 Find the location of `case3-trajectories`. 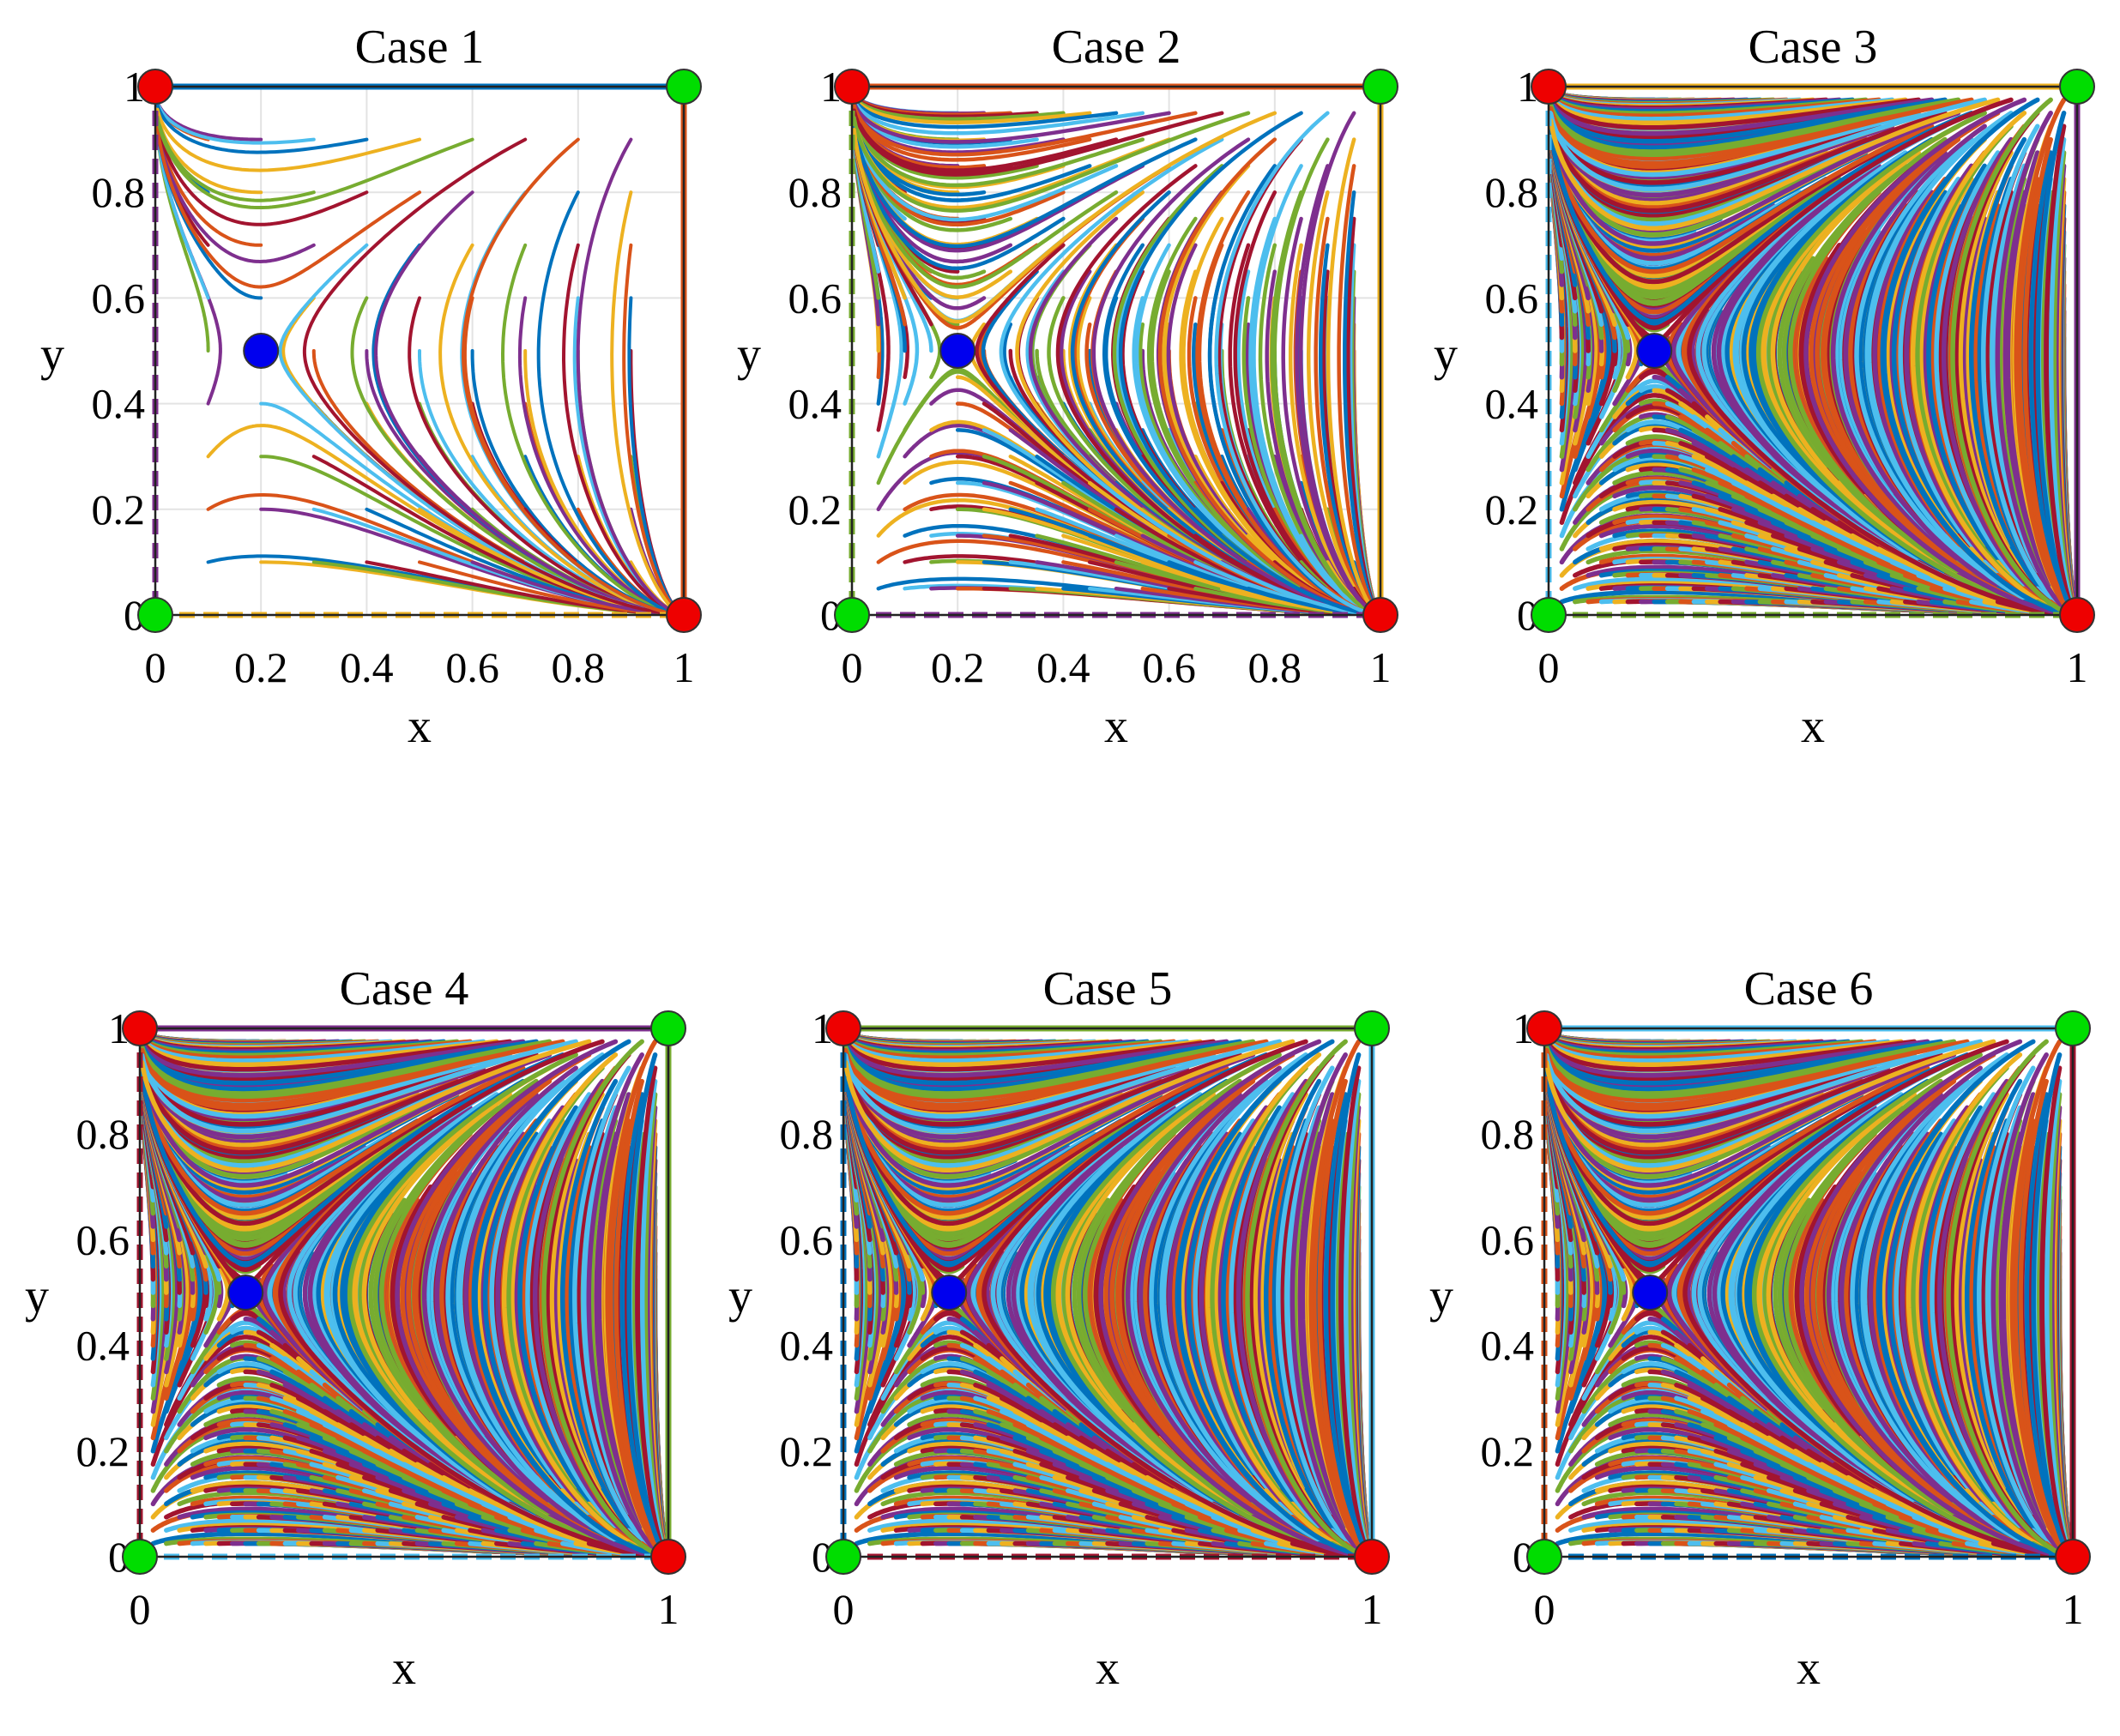

case3-trajectories is located at coordinates (1813, 352).